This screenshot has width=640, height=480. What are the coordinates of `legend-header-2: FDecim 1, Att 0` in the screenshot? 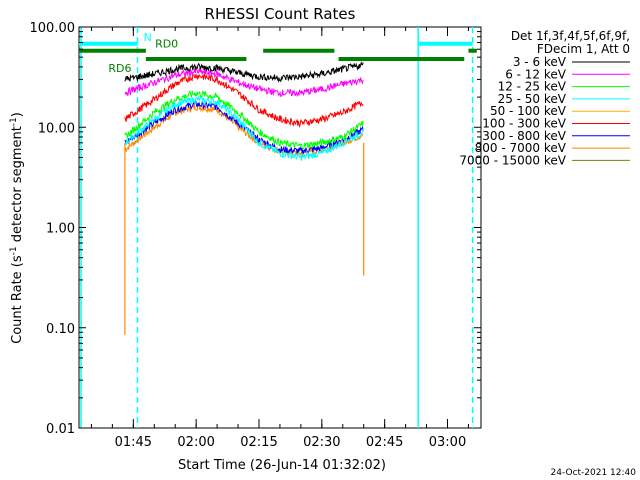 It's located at (583, 49).